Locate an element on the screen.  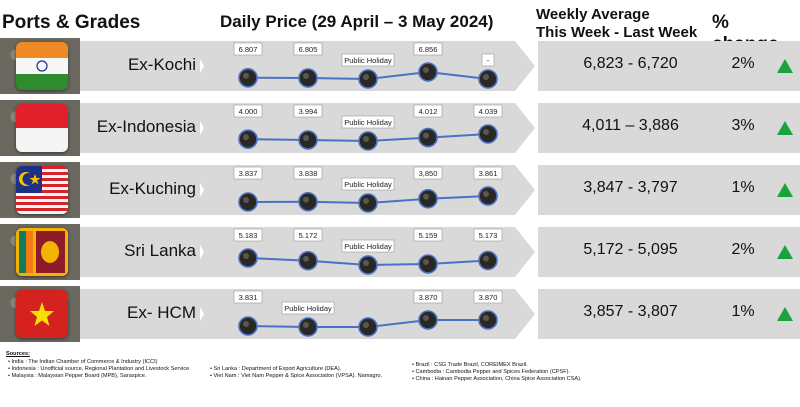
pct-change-value: 3% is located at coordinates (743, 125).